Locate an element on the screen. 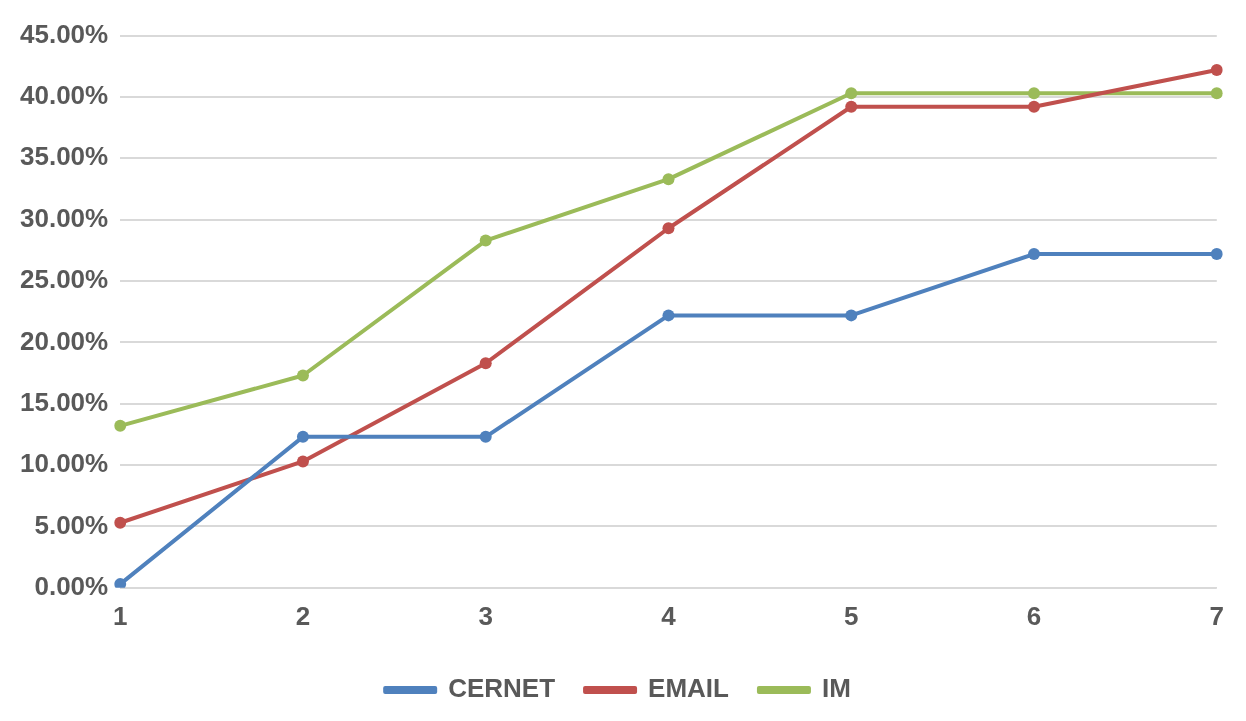  x-tick-label: 5 is located at coordinates (851, 615).